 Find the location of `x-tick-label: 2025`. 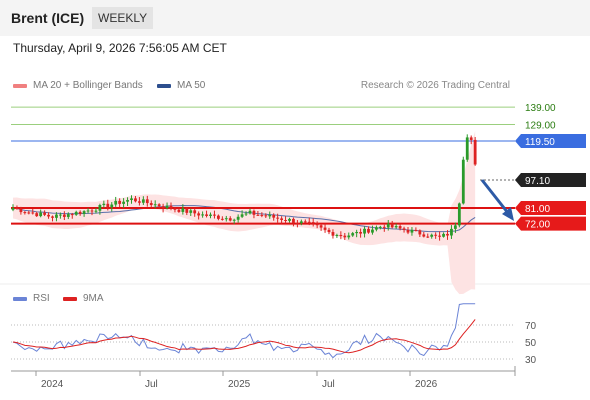

x-tick-label: 2025 is located at coordinates (239, 384).